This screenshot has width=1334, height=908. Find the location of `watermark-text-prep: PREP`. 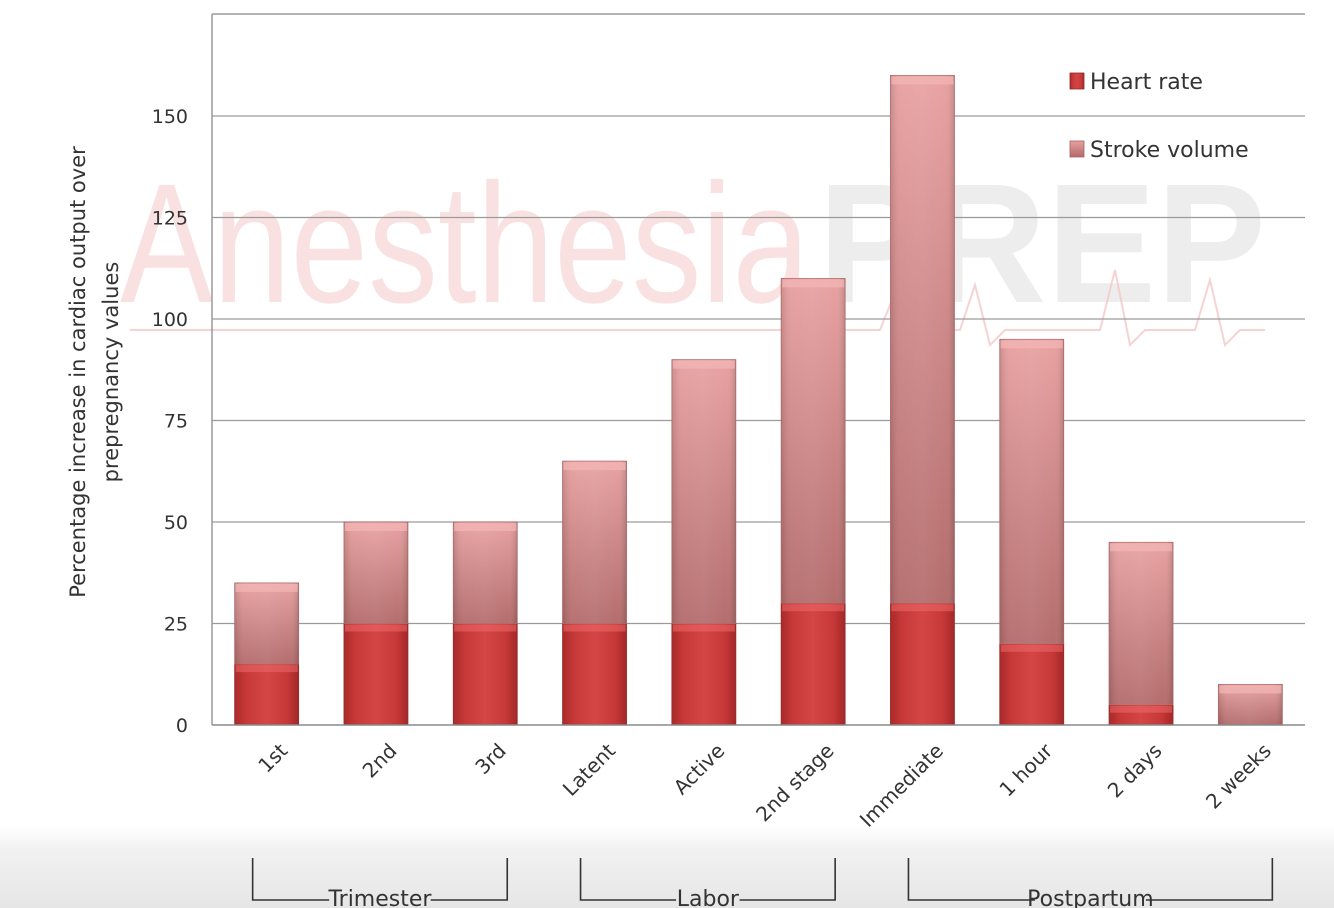

watermark-text-prep: PREP is located at coordinates (1042, 244).